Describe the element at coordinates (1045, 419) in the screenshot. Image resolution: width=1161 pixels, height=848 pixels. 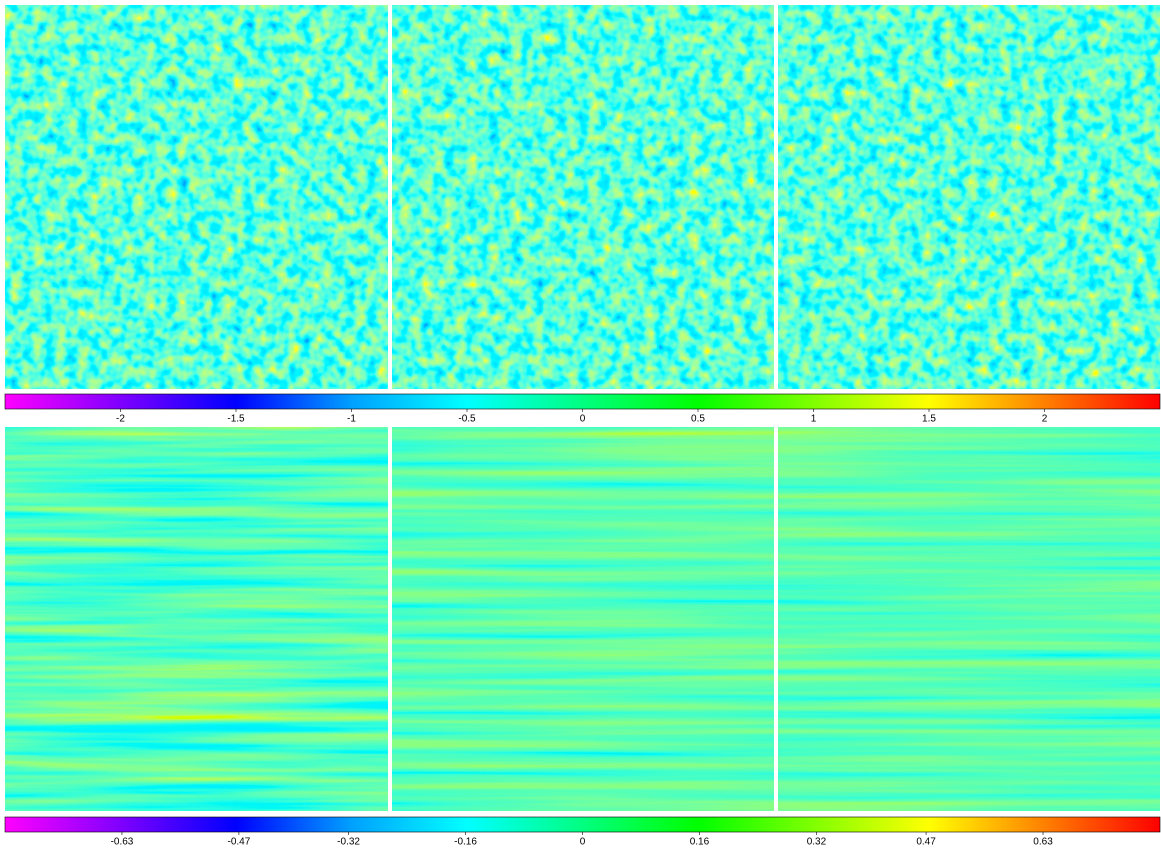
I see `tick-label: 2` at that location.